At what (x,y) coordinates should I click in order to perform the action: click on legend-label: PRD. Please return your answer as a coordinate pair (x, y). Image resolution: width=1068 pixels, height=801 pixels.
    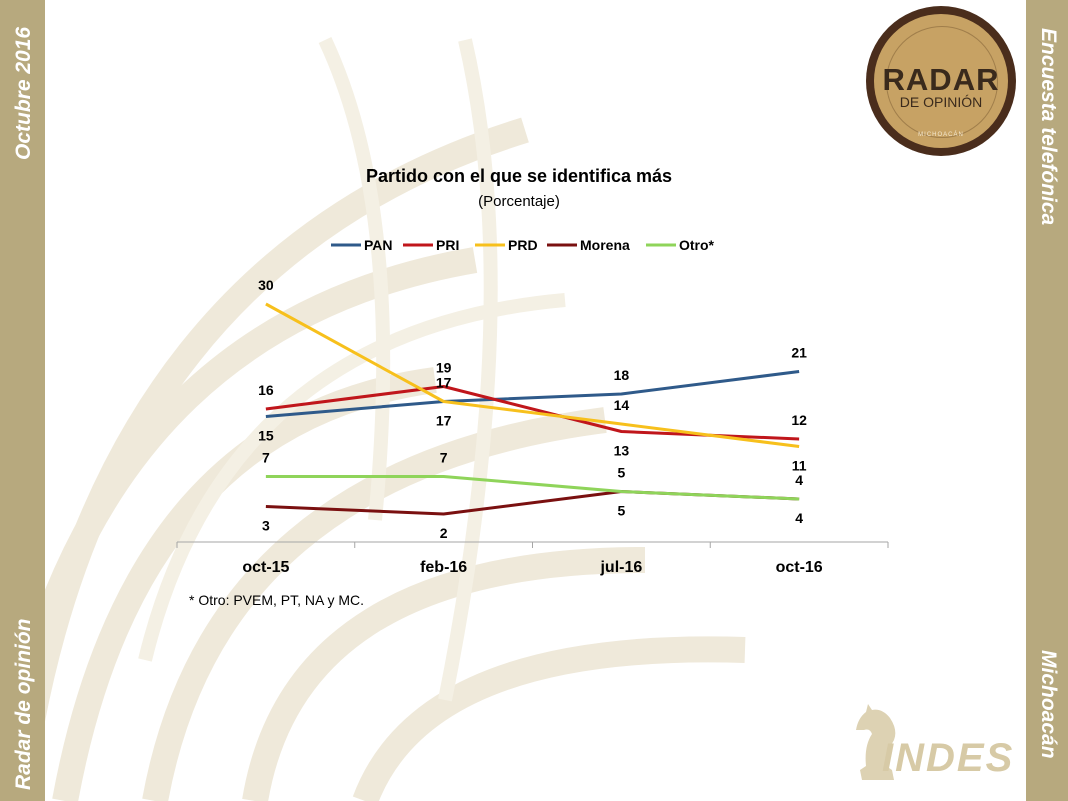
    Looking at the image, I should click on (523, 245).